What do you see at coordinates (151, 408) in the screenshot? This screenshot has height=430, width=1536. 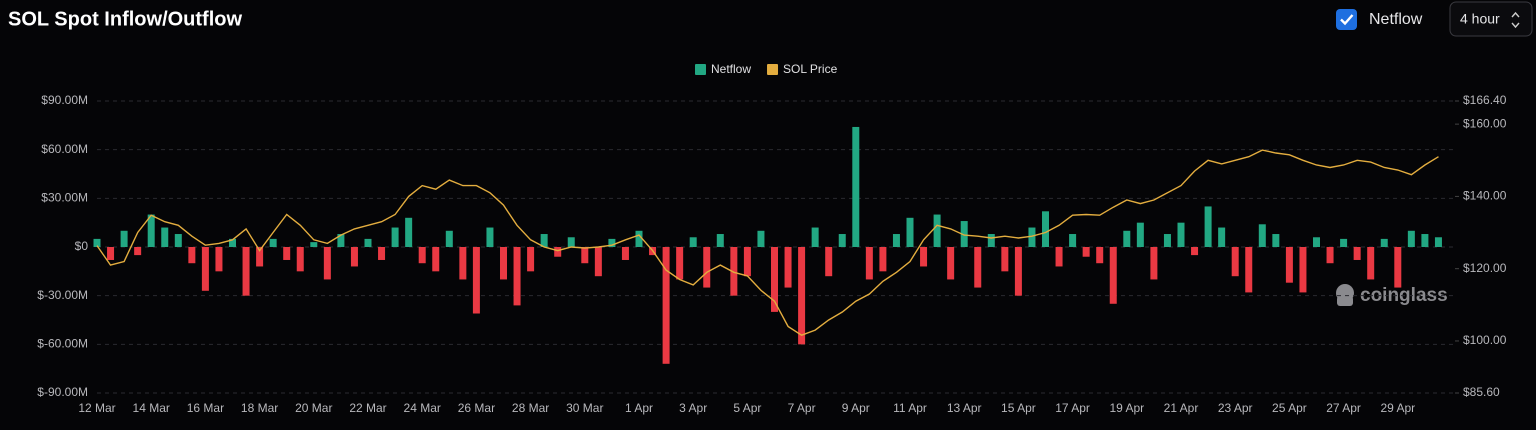 I see `x-tick-label: 14 Mar` at bounding box center [151, 408].